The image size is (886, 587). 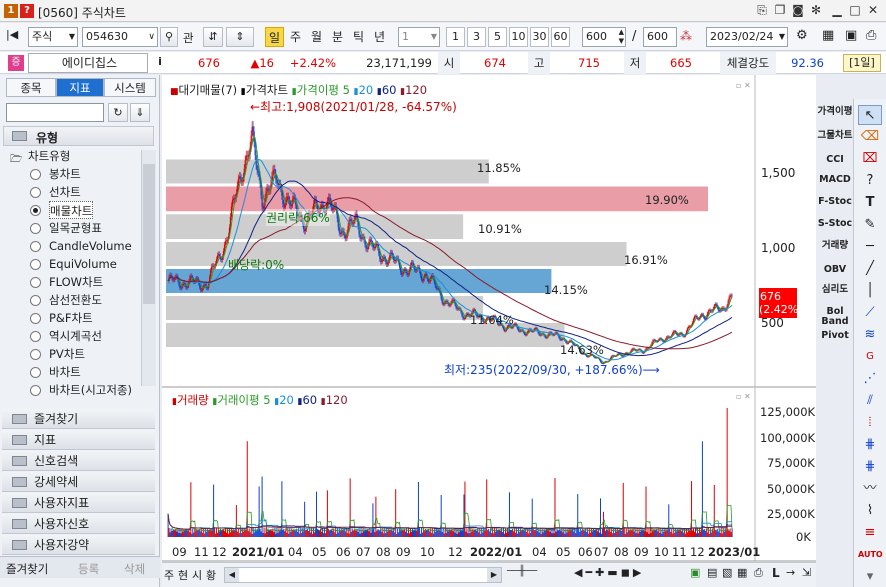 What do you see at coordinates (455, 37) in the screenshot?
I see `interval-1-button: 1` at bounding box center [455, 37].